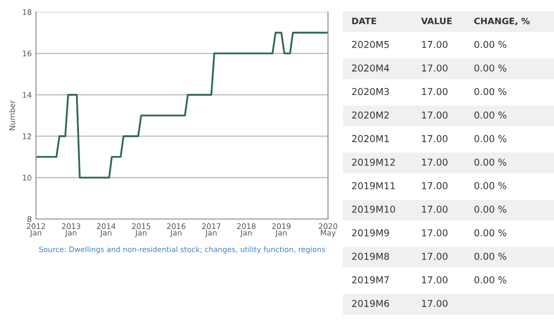  Describe the element at coordinates (371, 68) in the screenshot. I see `category-label: 2020M4` at that location.